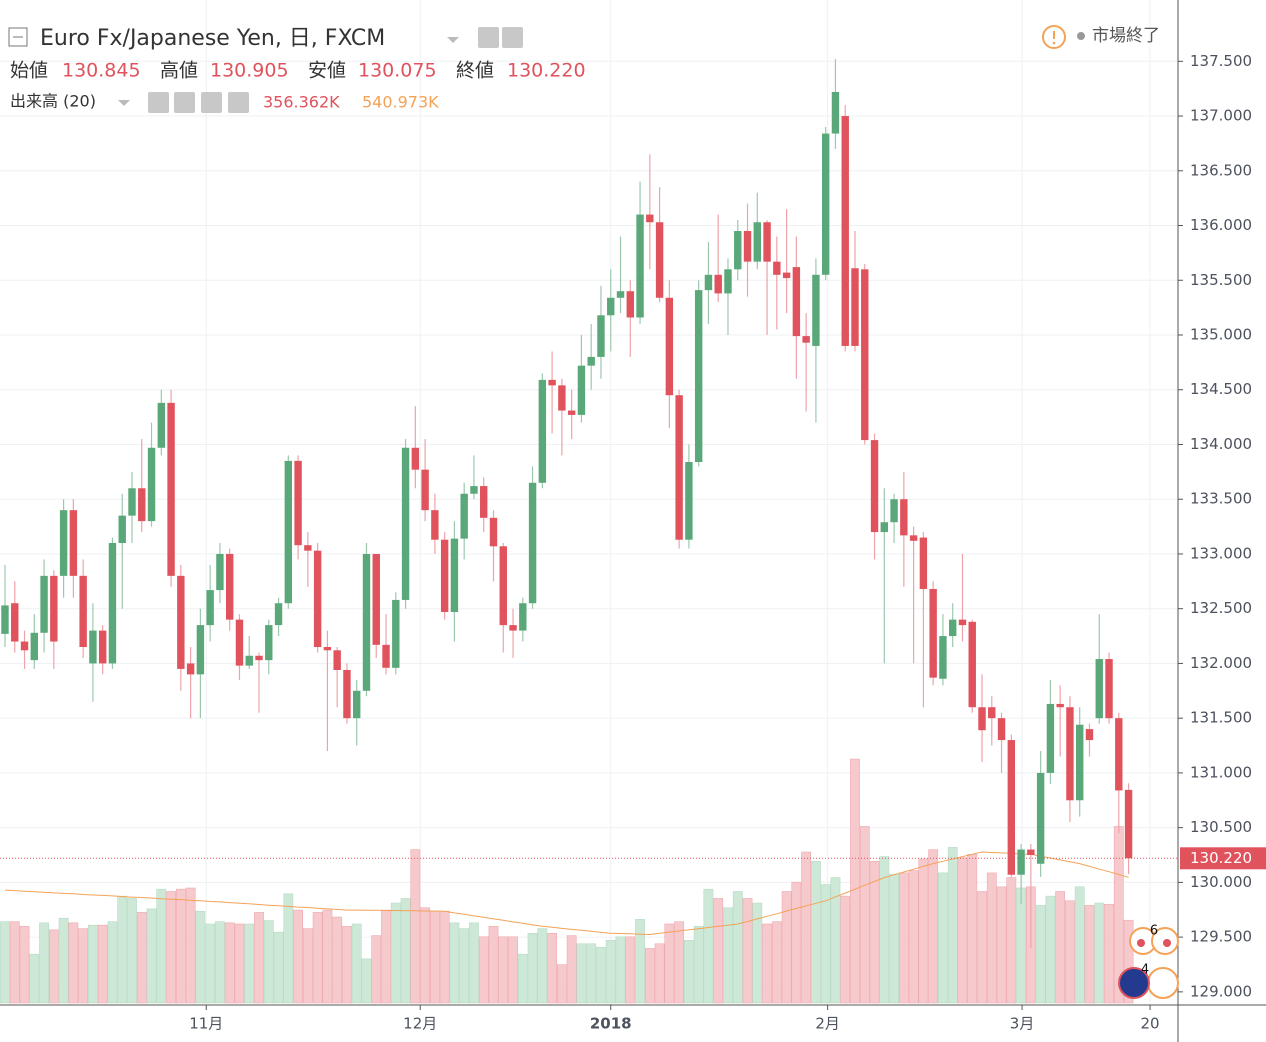  Describe the element at coordinates (1221, 718) in the screenshot. I see `y-tick-label: 131.500` at that location.